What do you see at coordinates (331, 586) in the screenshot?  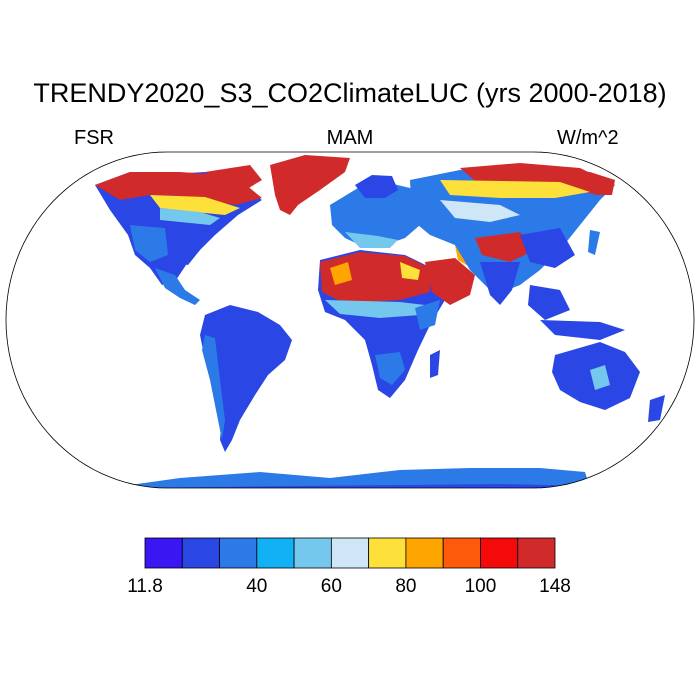 I see `colorbar-tick-label: 60` at bounding box center [331, 586].